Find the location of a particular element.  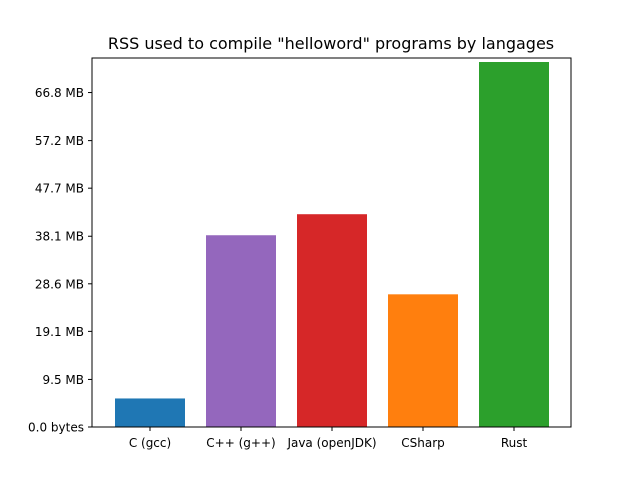

bar-csharp is located at coordinates (423, 360).